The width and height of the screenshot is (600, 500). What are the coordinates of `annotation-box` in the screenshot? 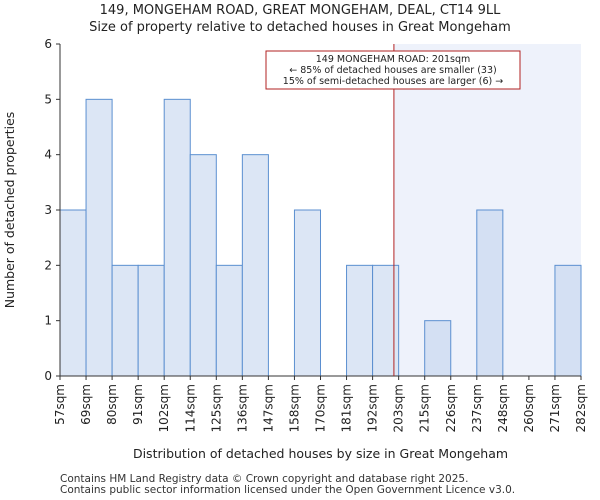 It's located at (393, 70).